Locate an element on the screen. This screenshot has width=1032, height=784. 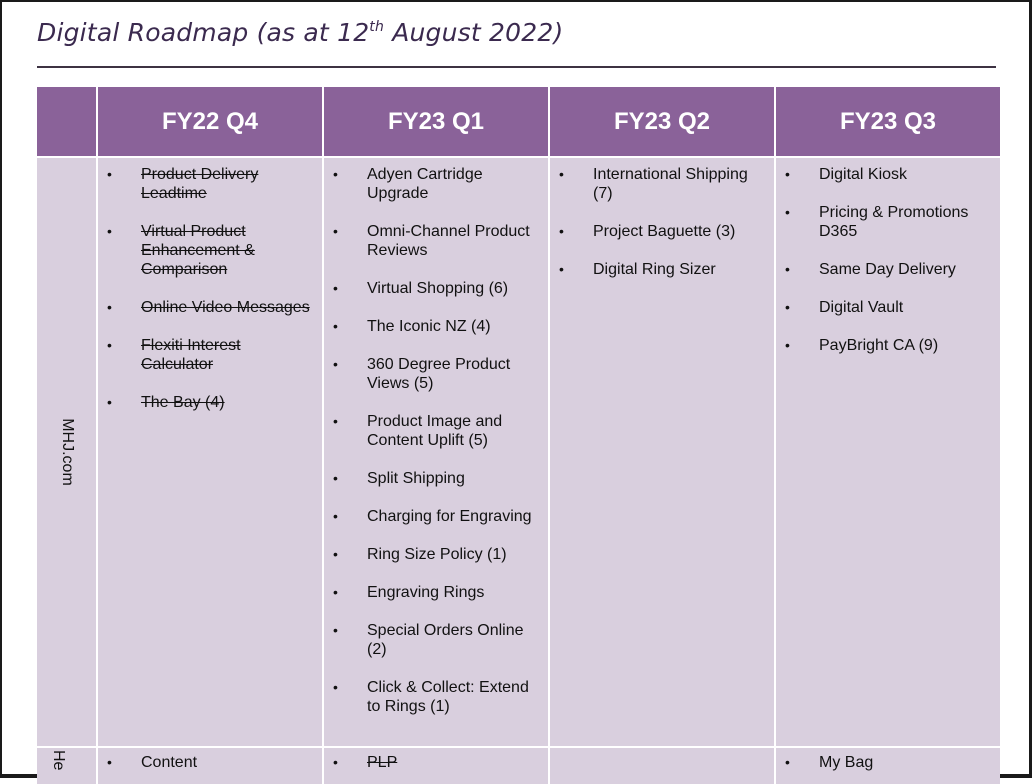
roadmap-item: Product Image and Content Uplift (5) is located at coordinates (432, 431).